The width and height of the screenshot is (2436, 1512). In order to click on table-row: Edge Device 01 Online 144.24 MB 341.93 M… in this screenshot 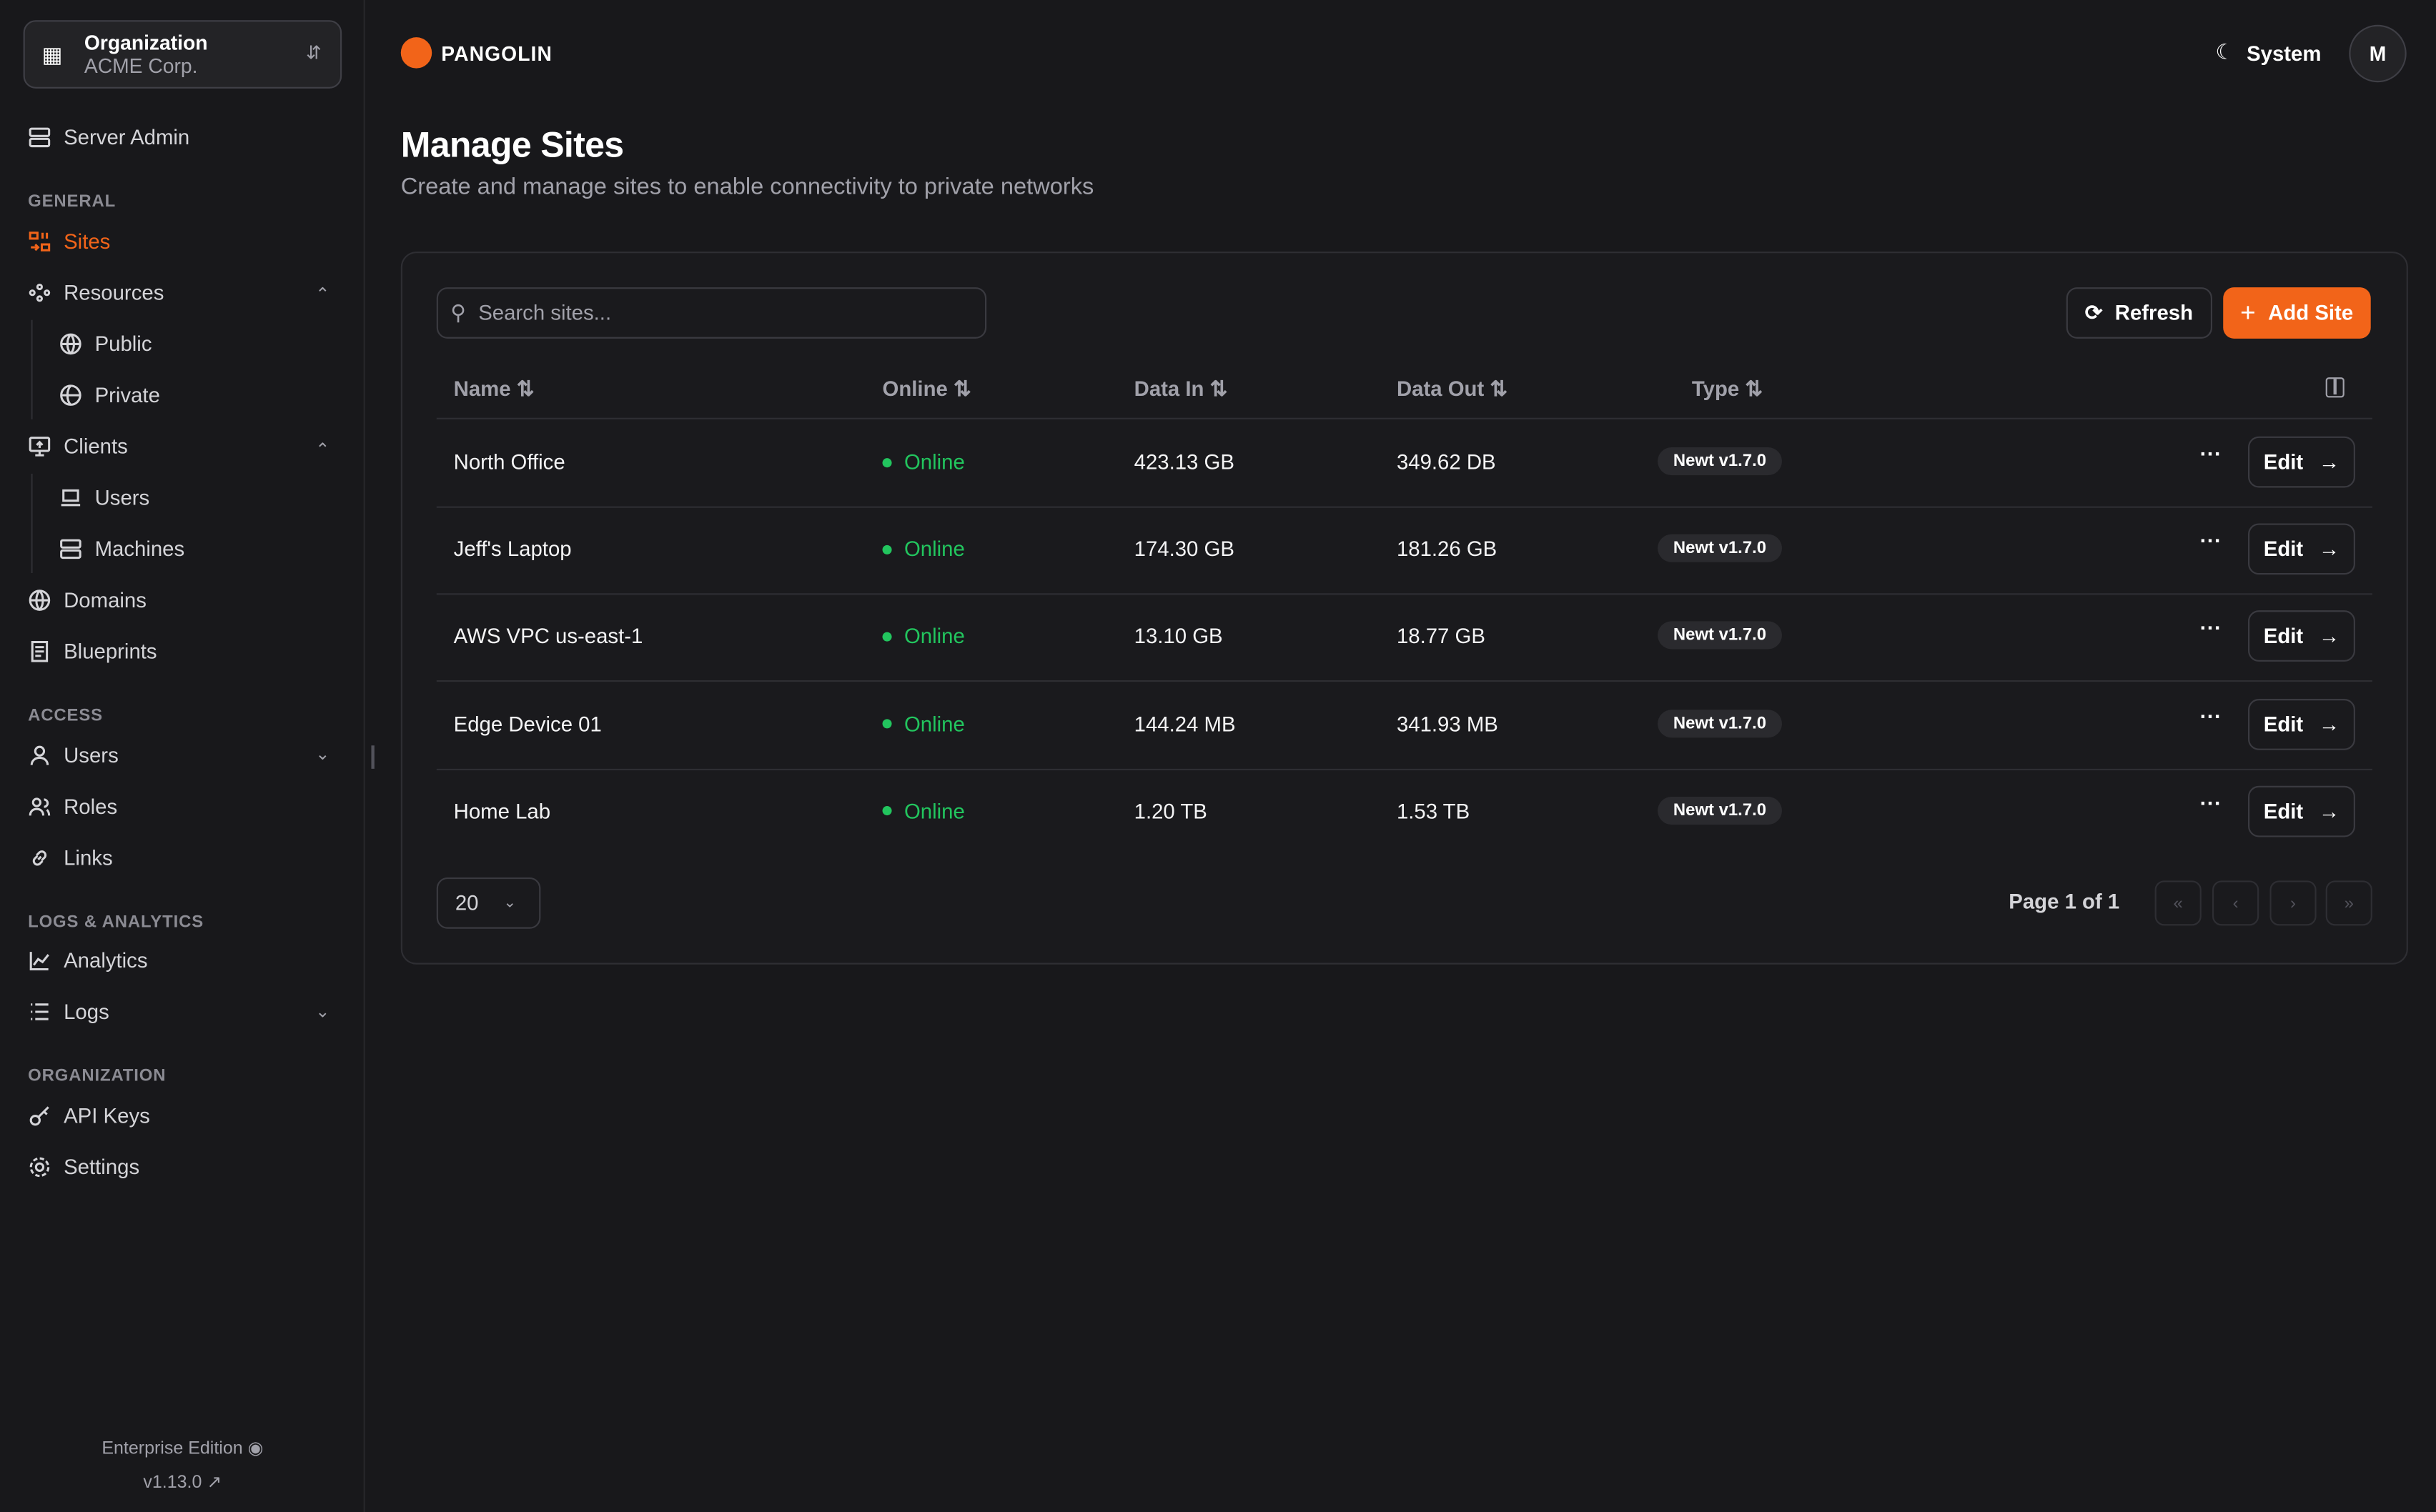, I will do `click(1404, 726)`.